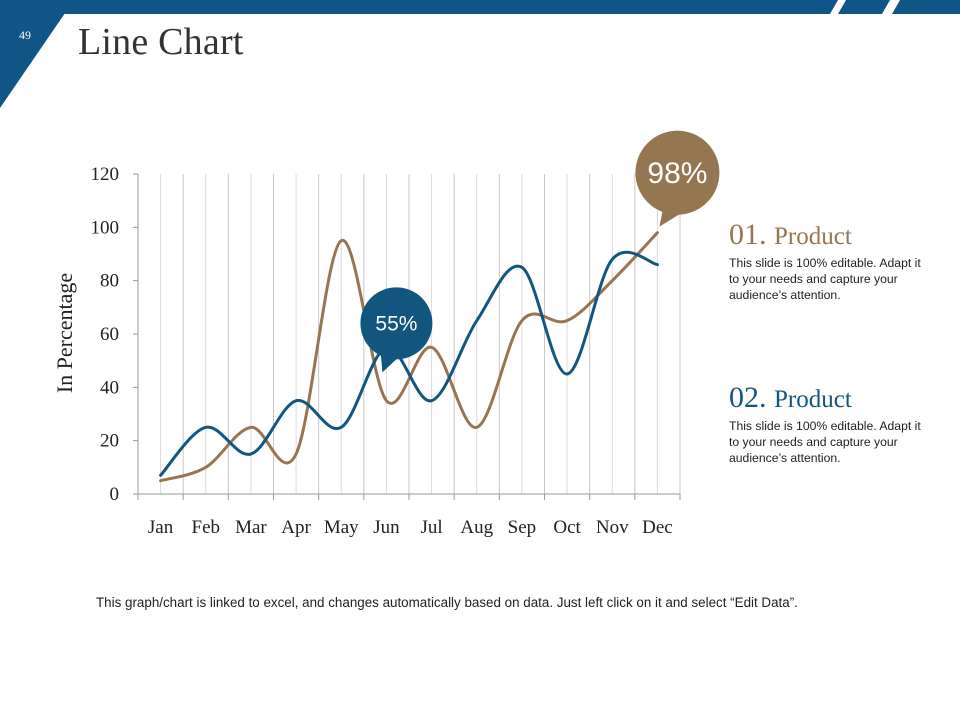 Image resolution: width=960 pixels, height=720 pixels. I want to click on x-tick-label: Nov, so click(612, 527).